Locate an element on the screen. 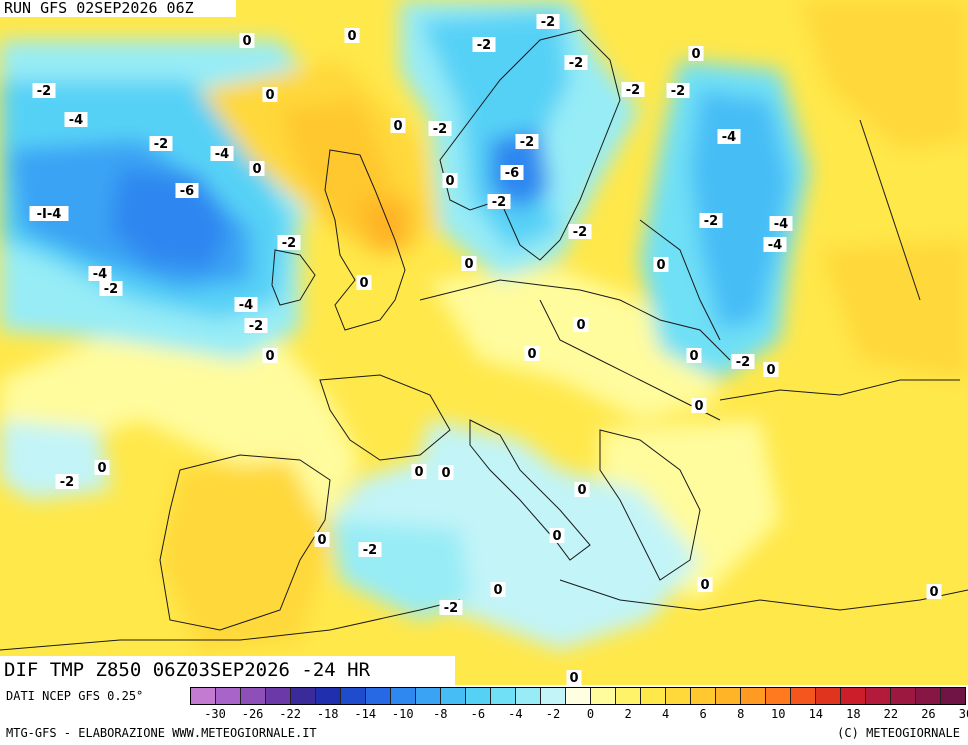  contour-label: -I-4 is located at coordinates (49, 214).